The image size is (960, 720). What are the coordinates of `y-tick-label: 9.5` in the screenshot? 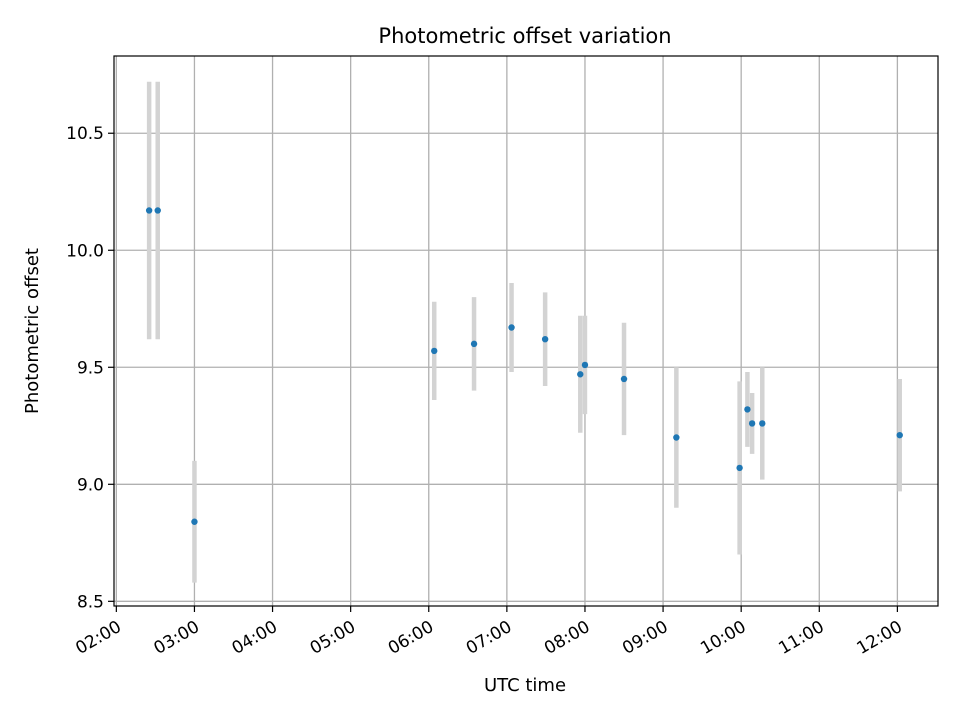 It's located at (90, 368).